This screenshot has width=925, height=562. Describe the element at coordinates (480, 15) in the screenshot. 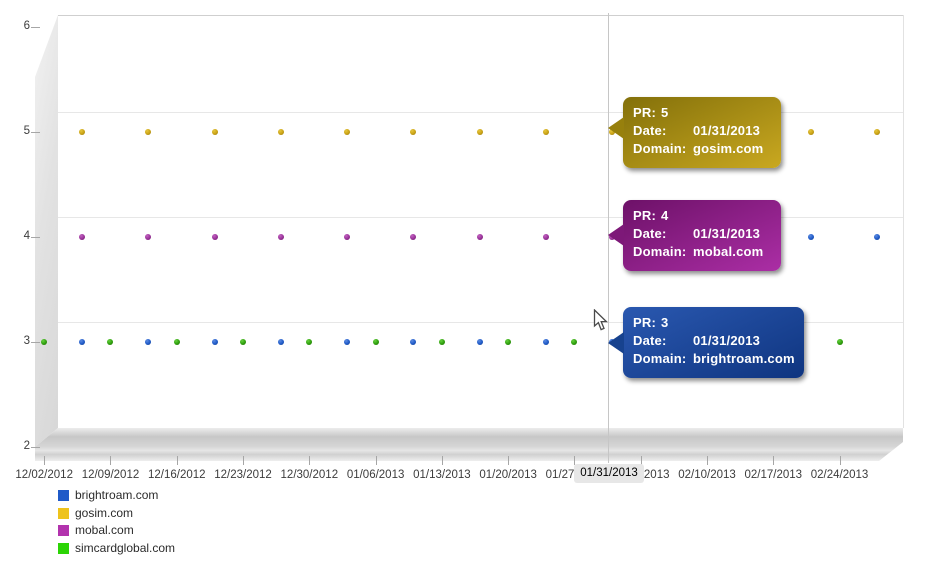

I see `gridline-top` at that location.